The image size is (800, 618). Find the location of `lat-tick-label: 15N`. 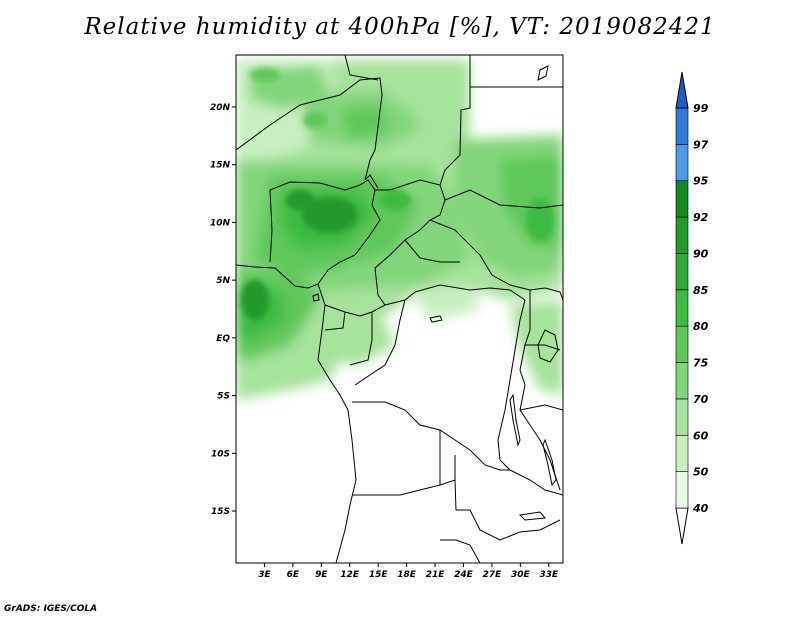

lat-tick-label: 15N is located at coordinates (220, 166).